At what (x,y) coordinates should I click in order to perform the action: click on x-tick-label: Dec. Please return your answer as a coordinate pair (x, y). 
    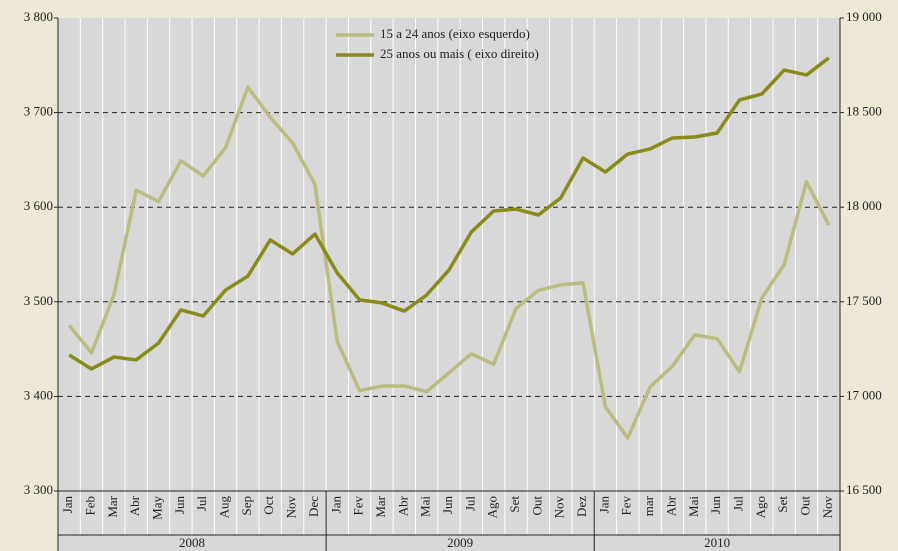
    Looking at the image, I should click on (313, 506).